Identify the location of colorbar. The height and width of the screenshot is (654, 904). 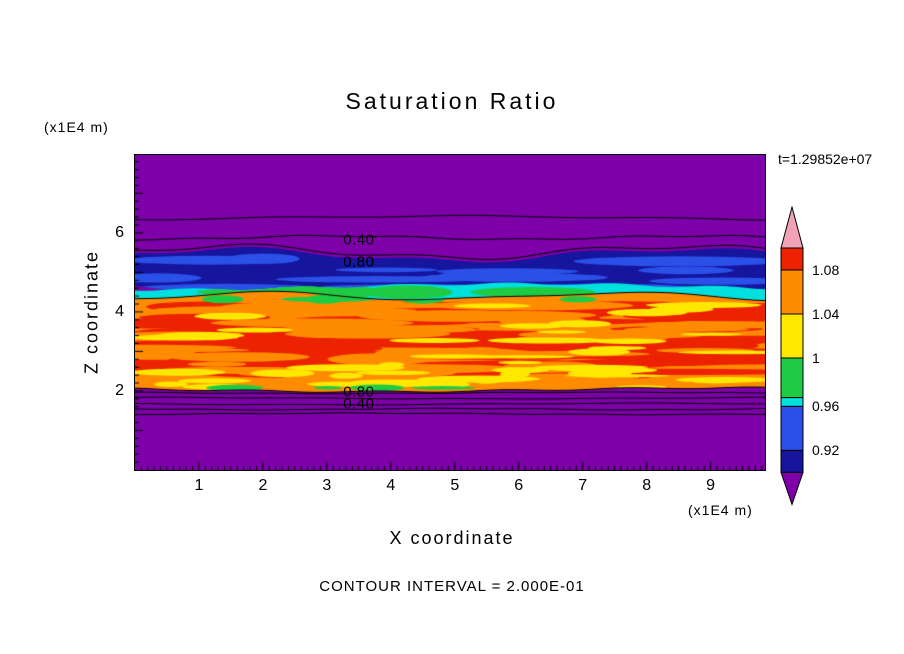
(792, 356).